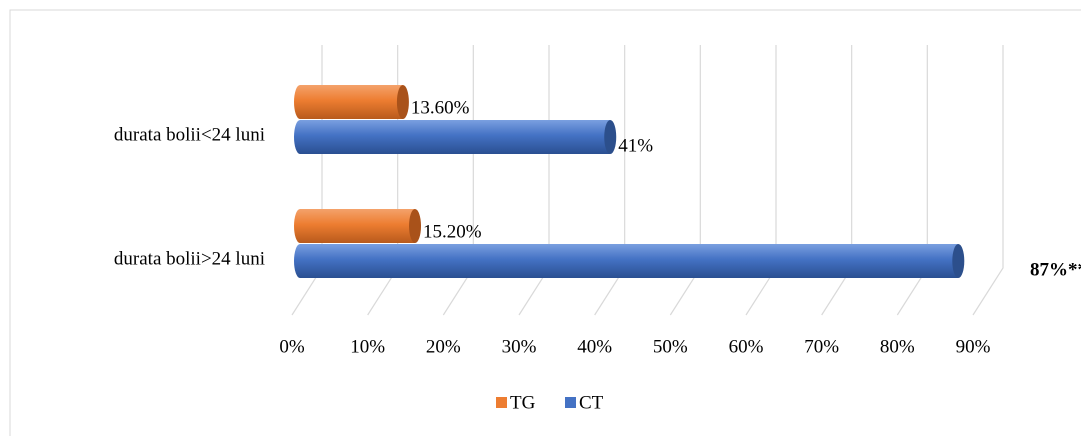  Describe the element at coordinates (1055, 269) in the screenshot. I see `data-label: 87%**` at that location.